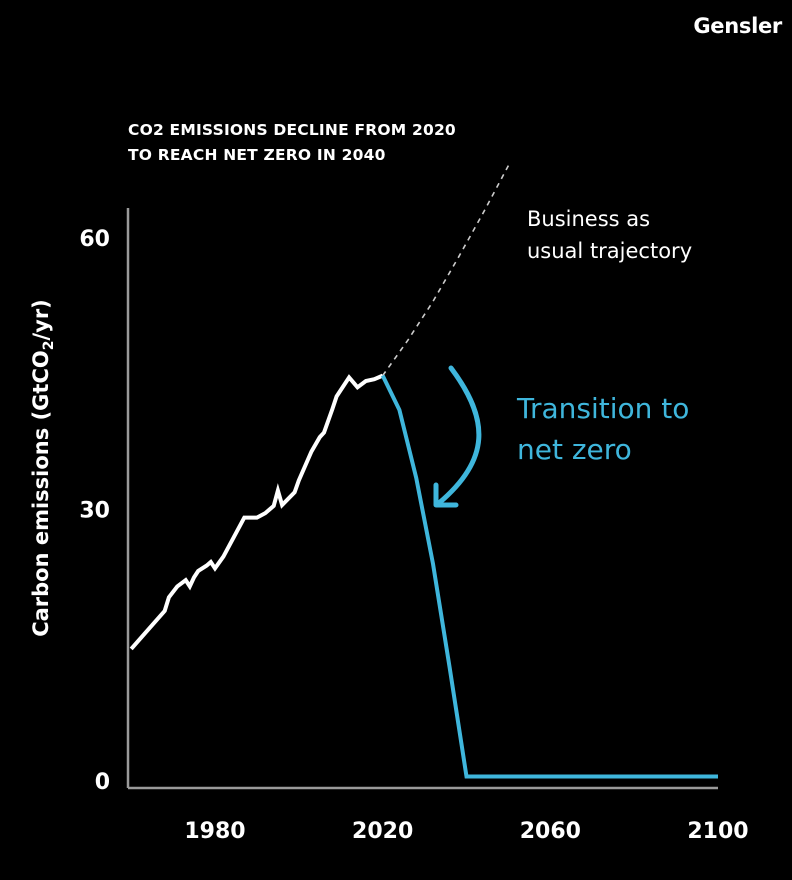  I want to click on y-tick-label: 60, so click(94, 239).